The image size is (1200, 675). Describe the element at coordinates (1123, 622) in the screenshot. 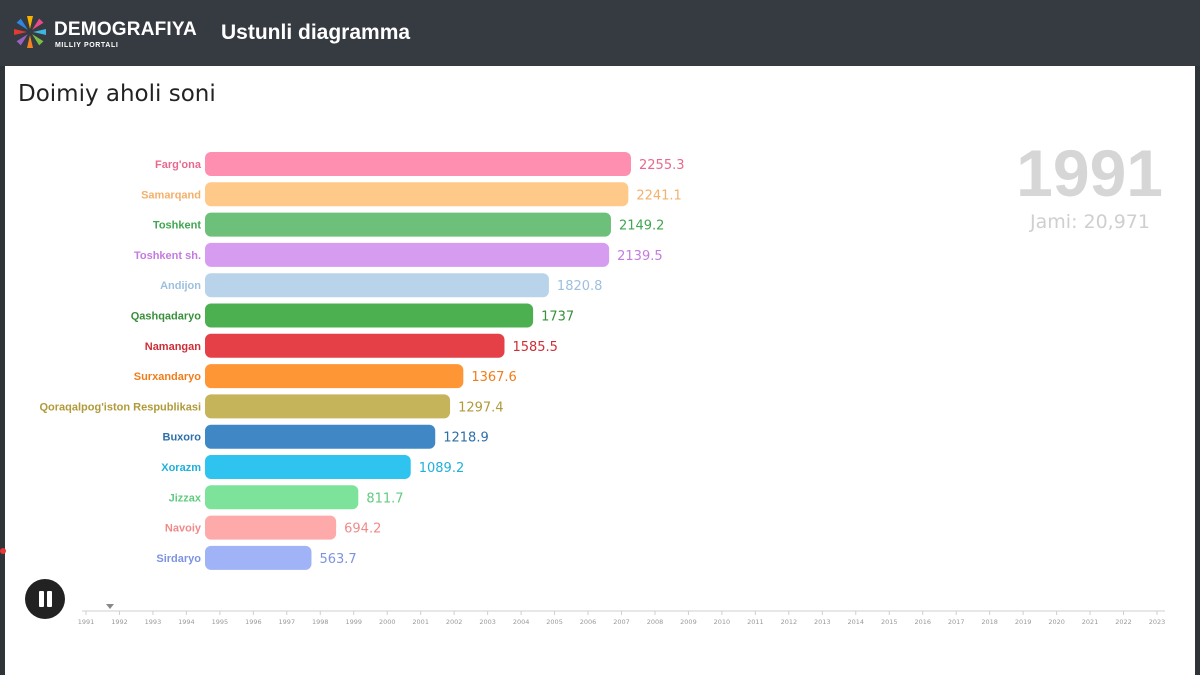

I see `timeline-year-label: 2022` at that location.